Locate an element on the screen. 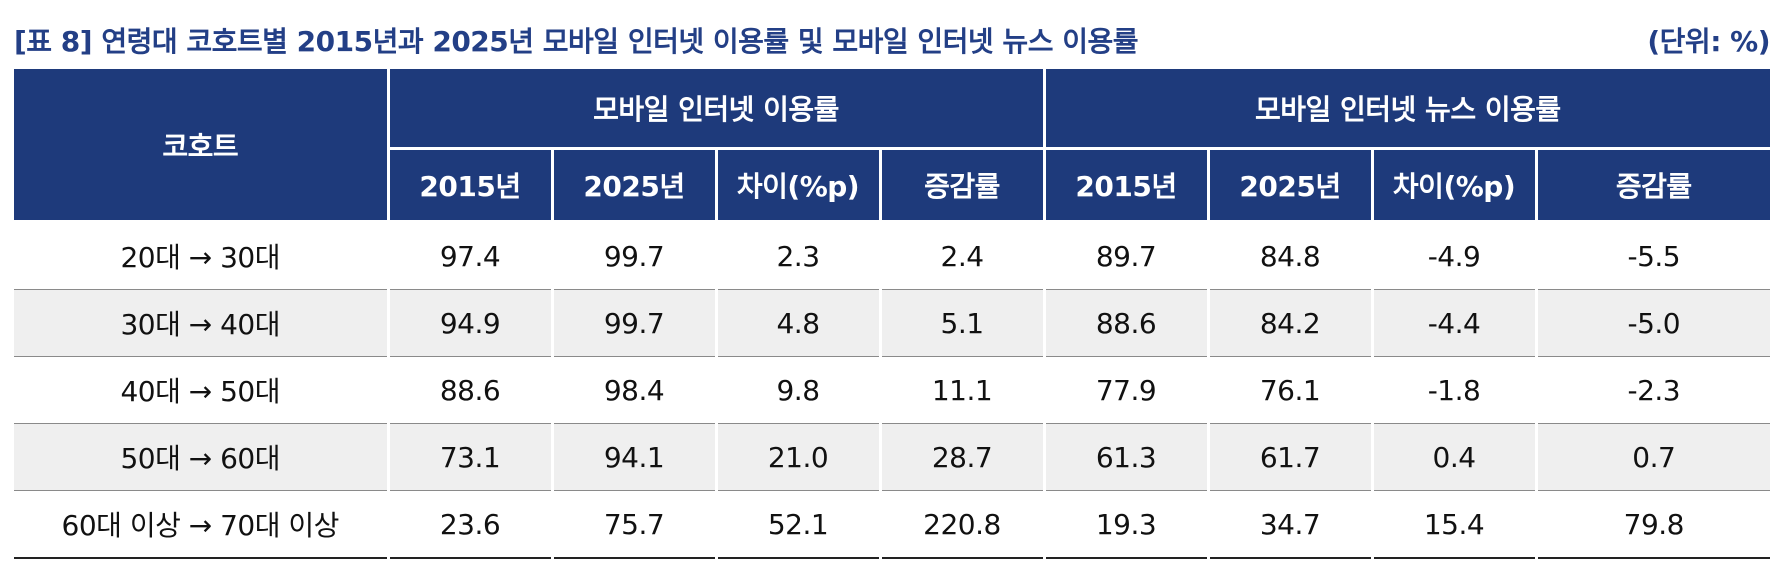 The width and height of the screenshot is (1782, 583). value-cell: 34.7 is located at coordinates (1291, 524).